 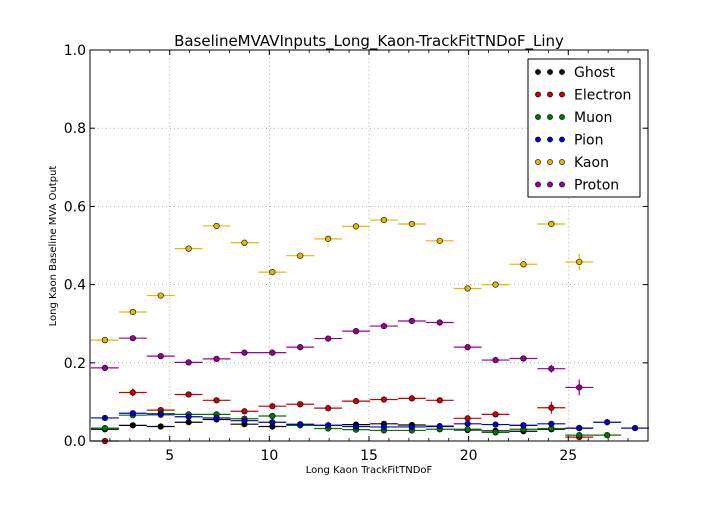 I want to click on legend-label: Kaon, so click(x=591, y=163).